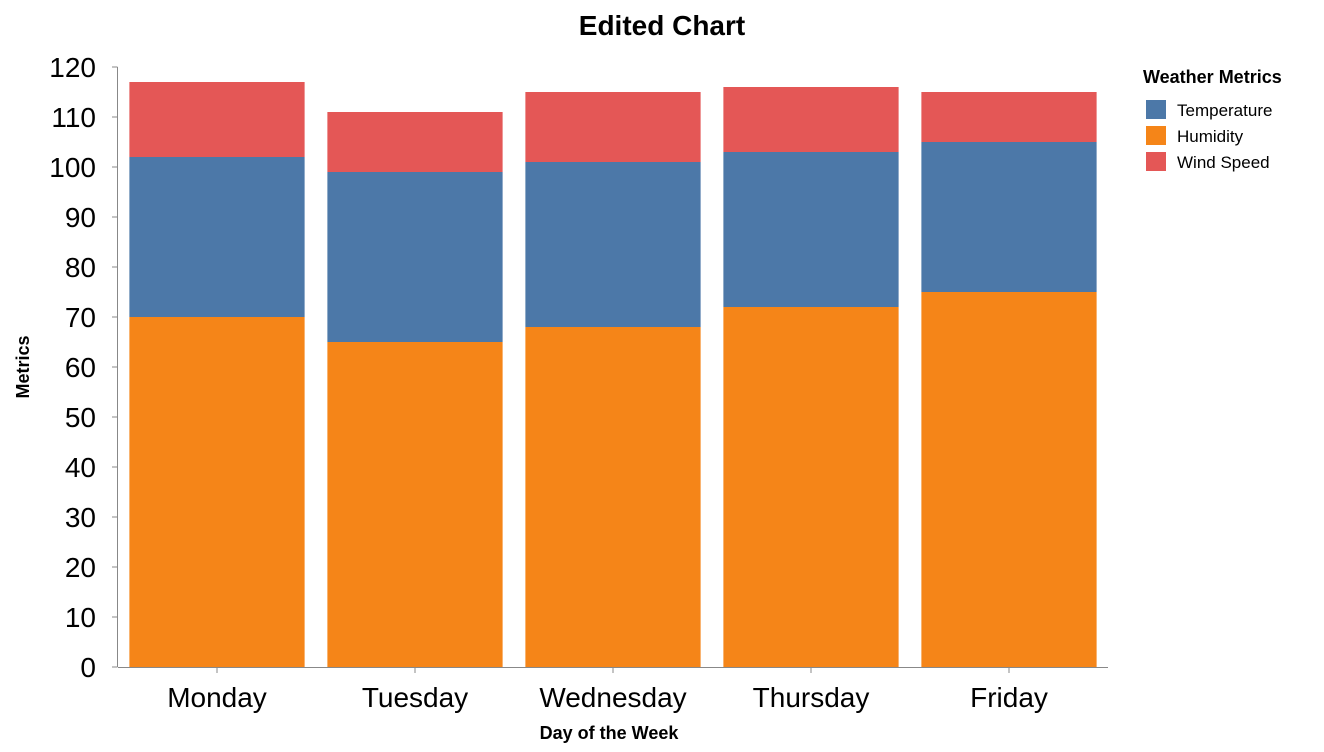  What do you see at coordinates (217, 492) in the screenshot?
I see `bar-humidity-monday` at bounding box center [217, 492].